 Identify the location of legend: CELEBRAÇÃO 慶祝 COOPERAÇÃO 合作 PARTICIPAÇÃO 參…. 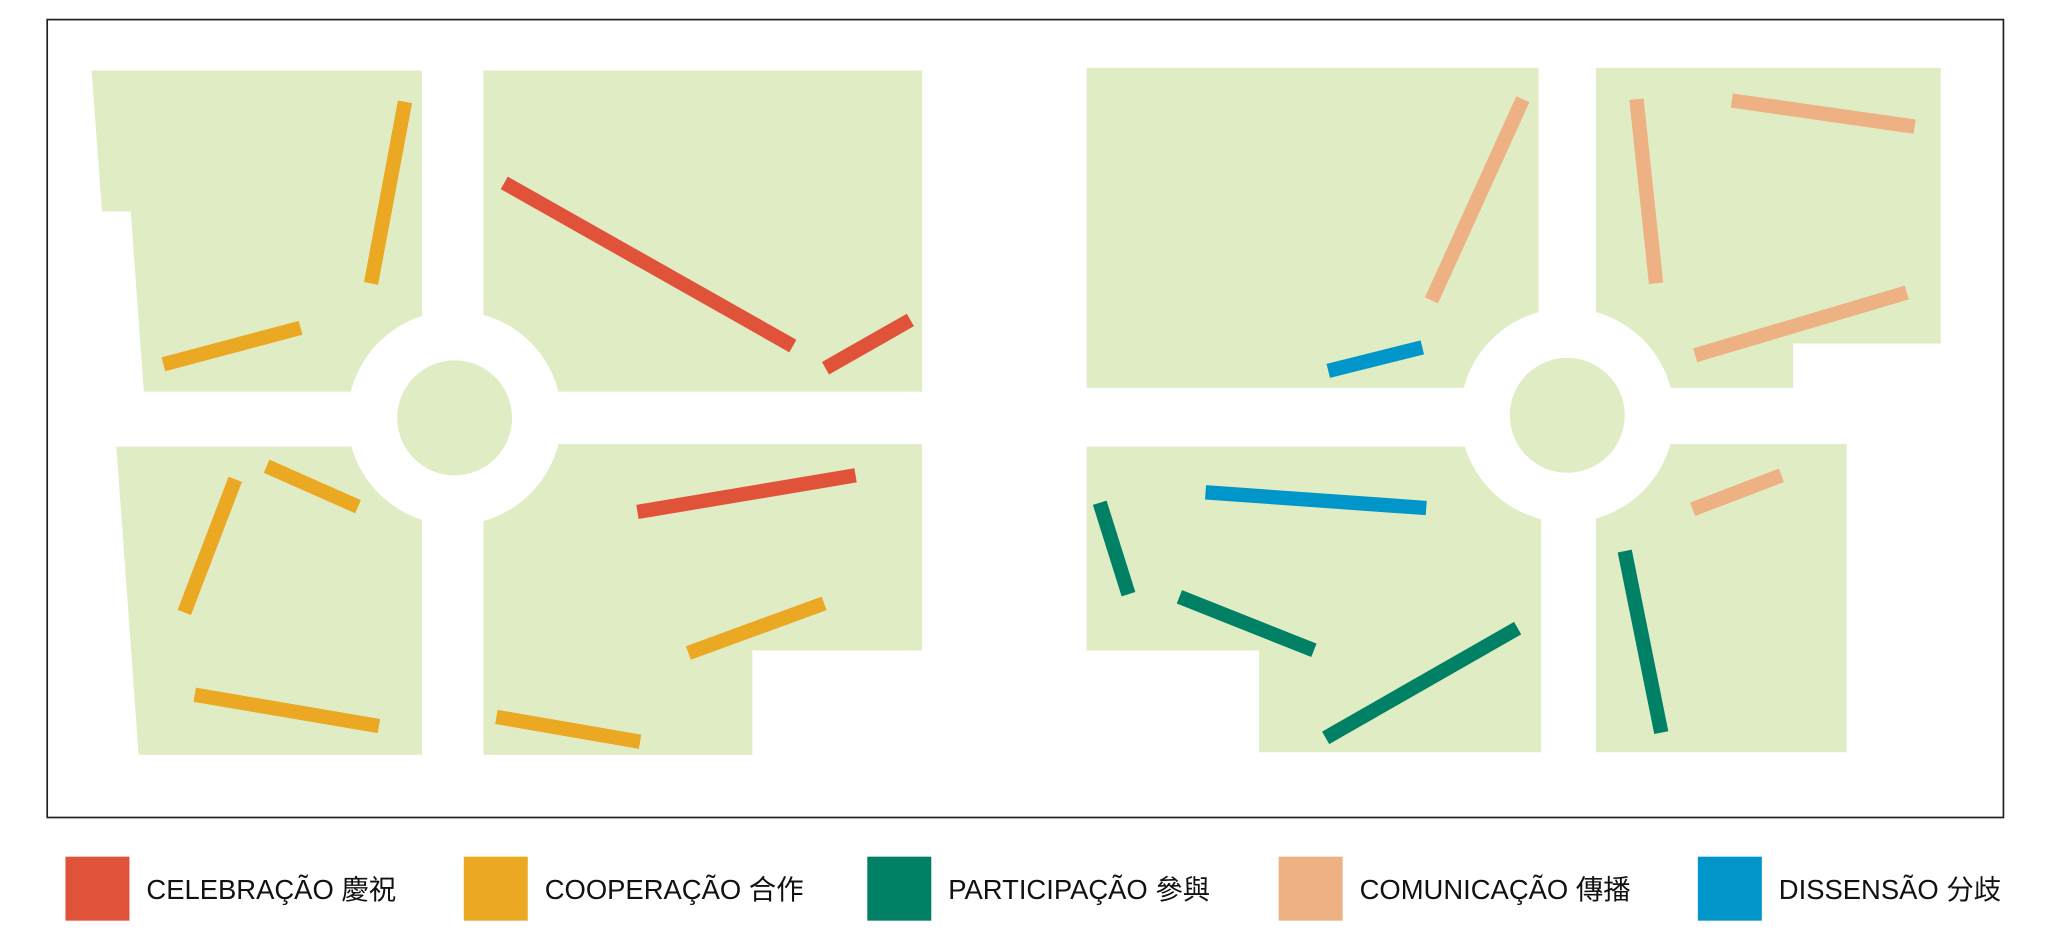
(1033, 888).